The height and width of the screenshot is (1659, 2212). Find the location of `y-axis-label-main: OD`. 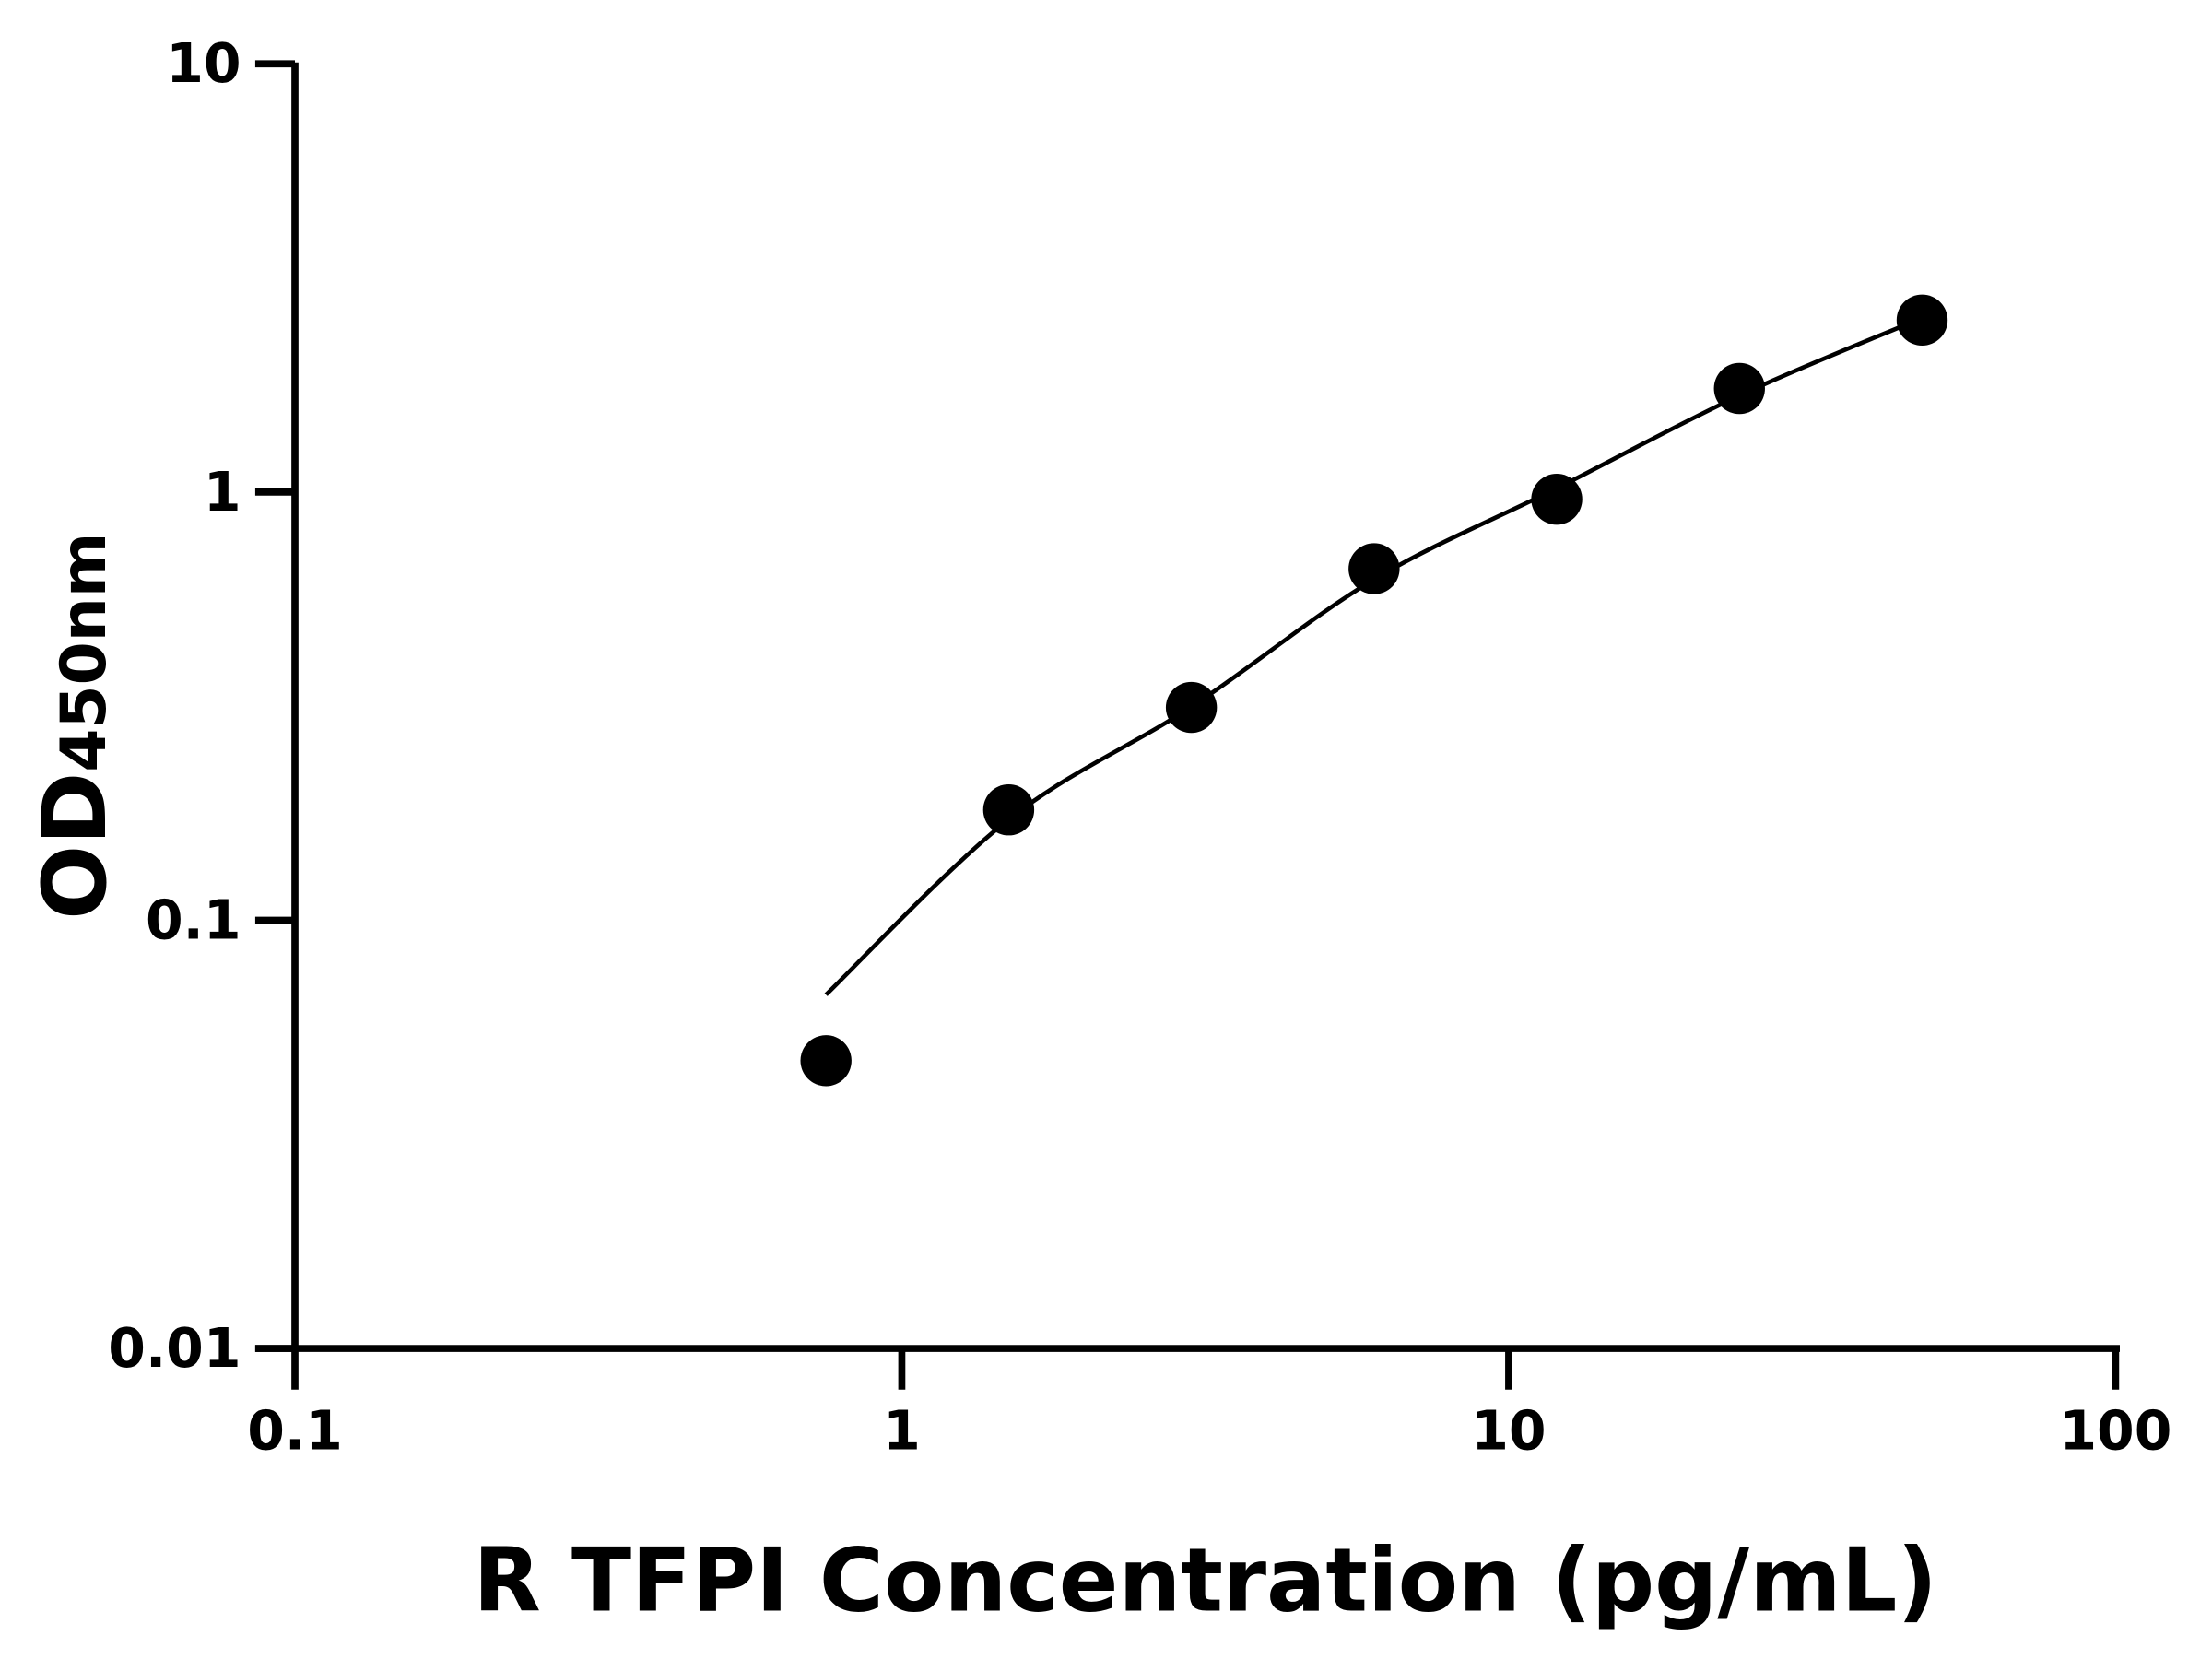

y-axis-label-main: OD is located at coordinates (75, 846).